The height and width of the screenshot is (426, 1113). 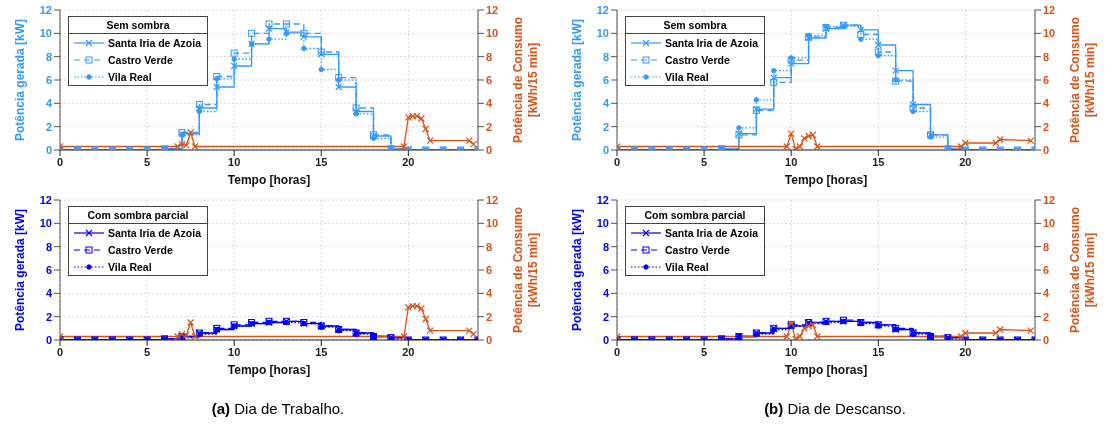 I want to click on text: (b) Dia de Descanso., so click(x=835, y=408).